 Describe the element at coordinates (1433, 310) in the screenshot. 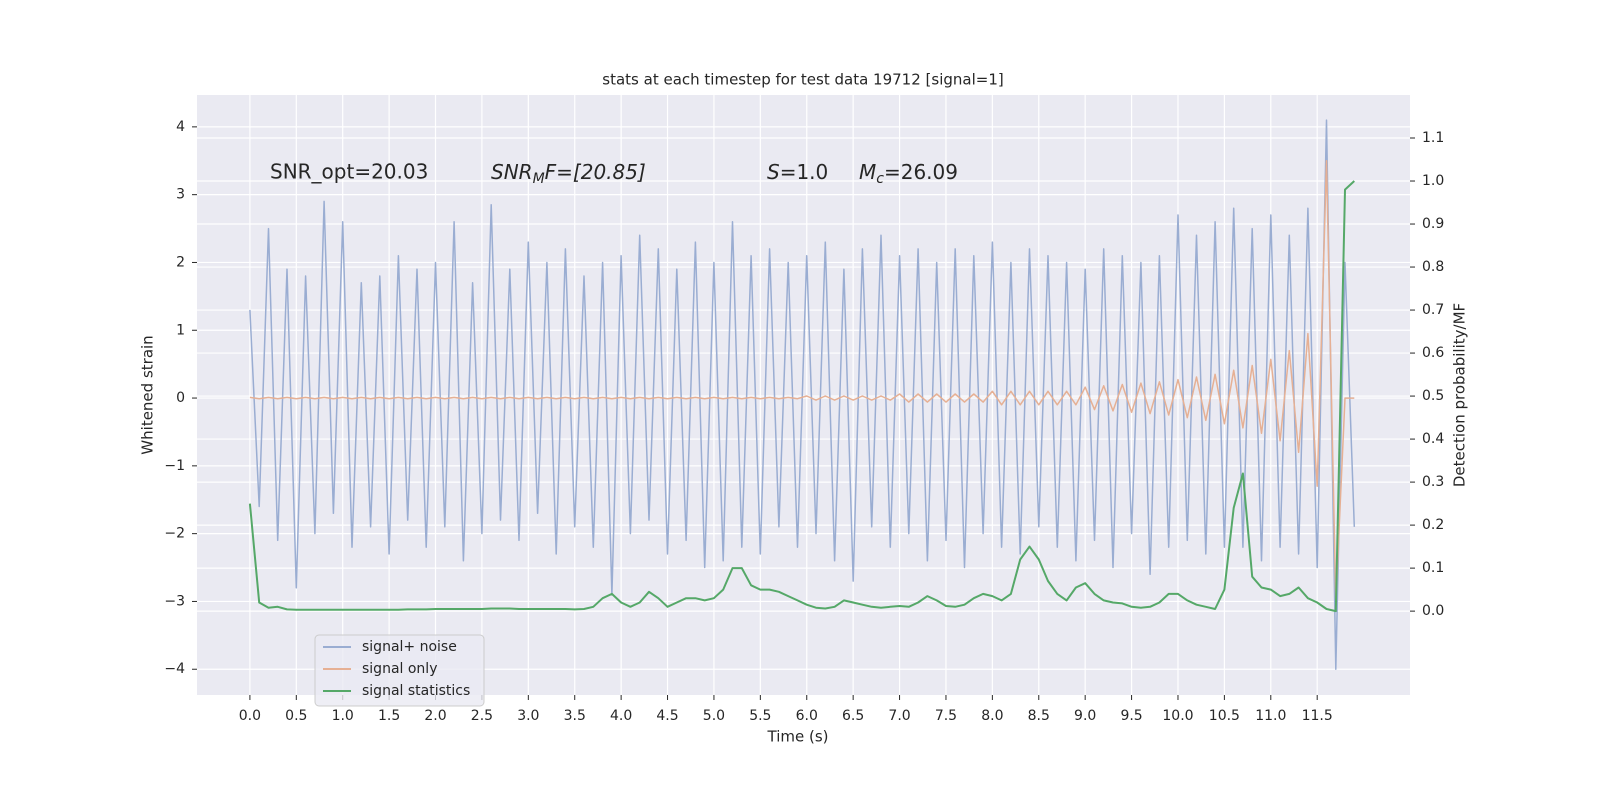

I see `y2-tick-label: 0.7` at that location.